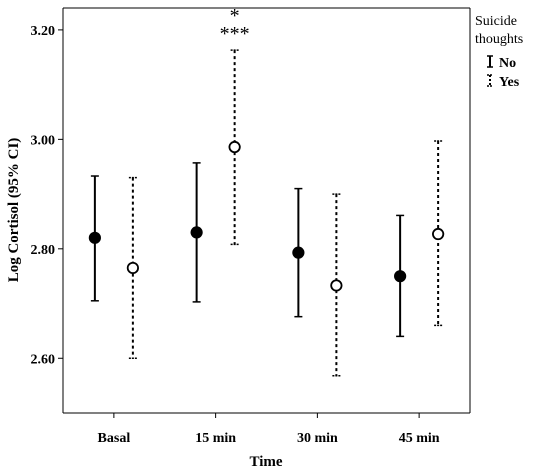 The width and height of the screenshot is (536, 473). I want to click on y-tick-label: 2.80, so click(43, 250).